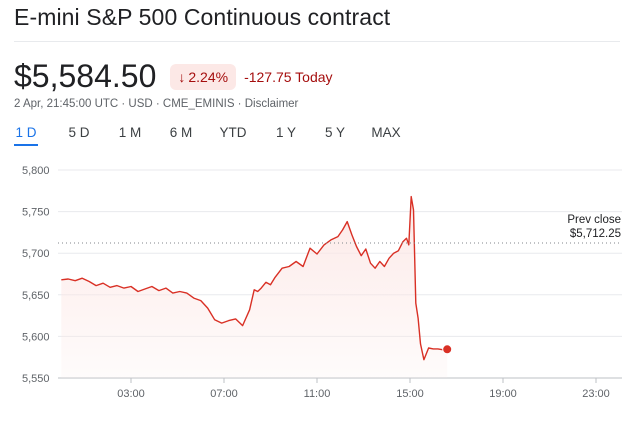 The width and height of the screenshot is (634, 428). Describe the element at coordinates (503, 394) in the screenshot. I see `x-tick-label: 19:00` at that location.